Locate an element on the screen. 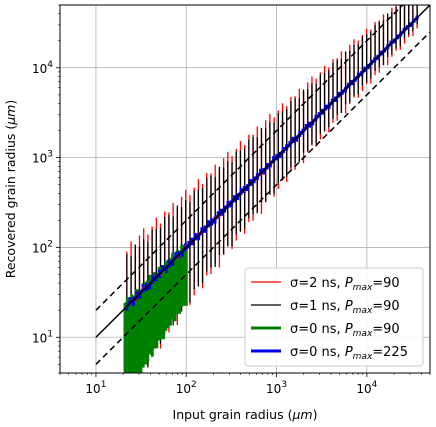 The height and width of the screenshot is (427, 436). y-tick-base-3: 10 is located at coordinates (39, 69).